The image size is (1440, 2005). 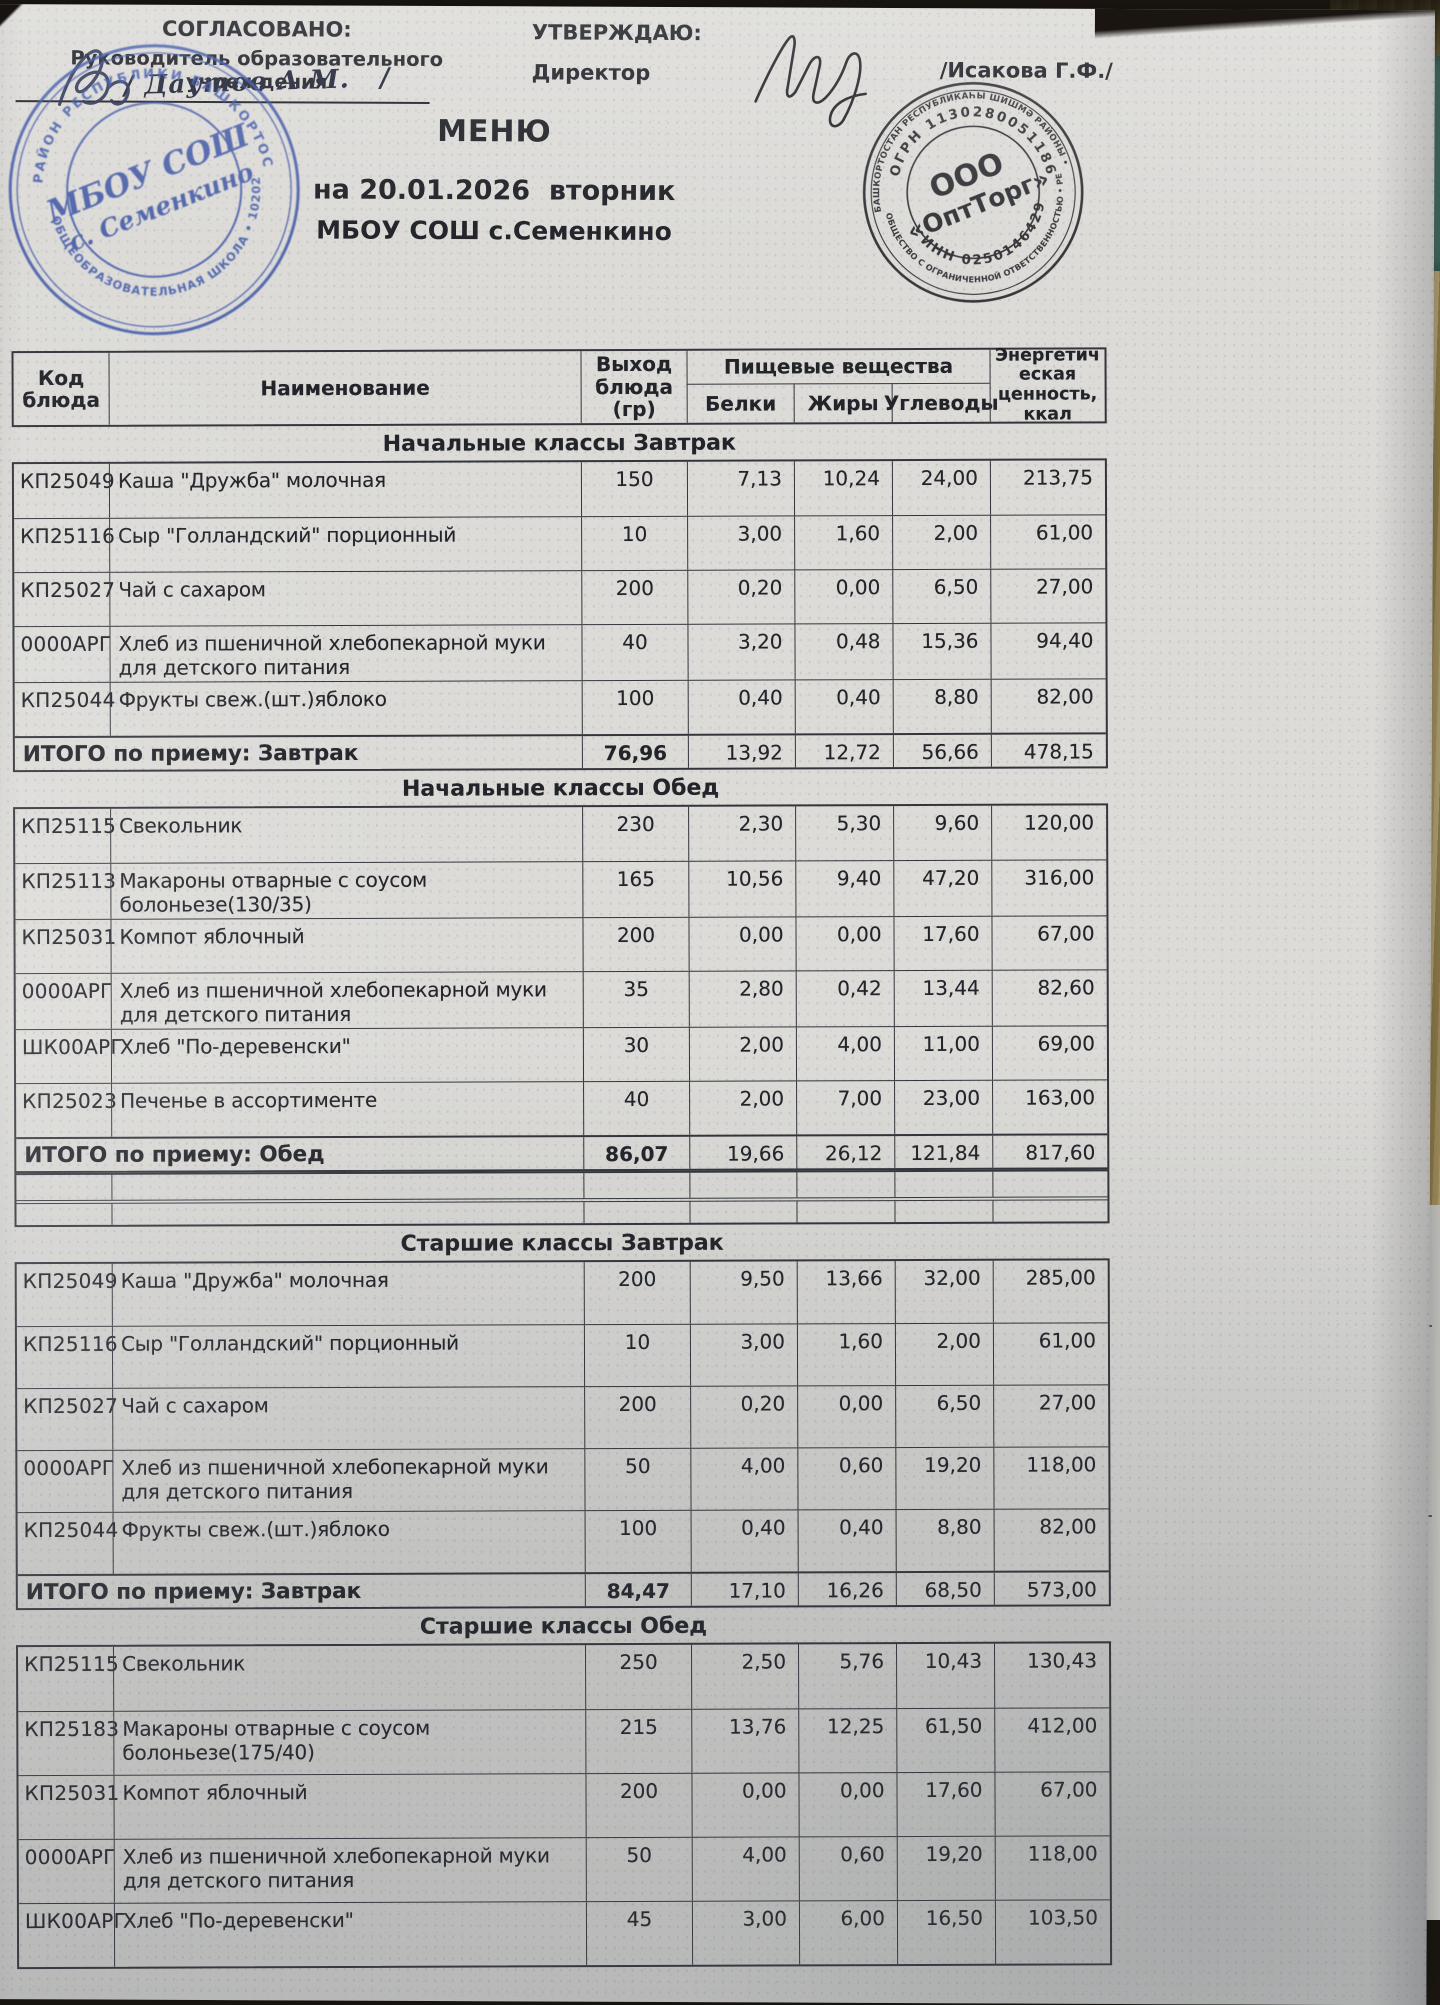 I want to click on carbs-value: 32,00, so click(x=943, y=1292).